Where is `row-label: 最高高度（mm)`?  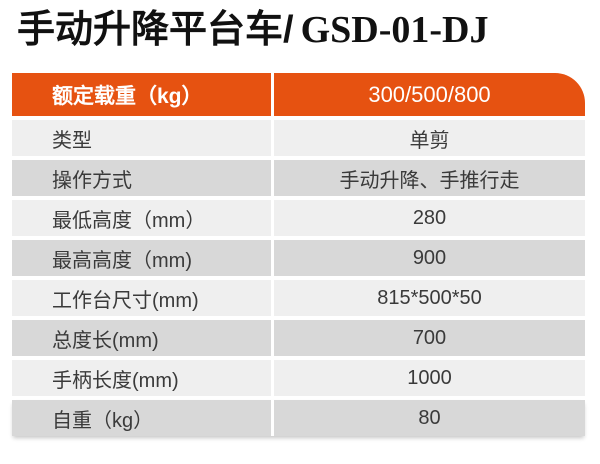
row-label: 最高高度（mm) is located at coordinates (143, 258).